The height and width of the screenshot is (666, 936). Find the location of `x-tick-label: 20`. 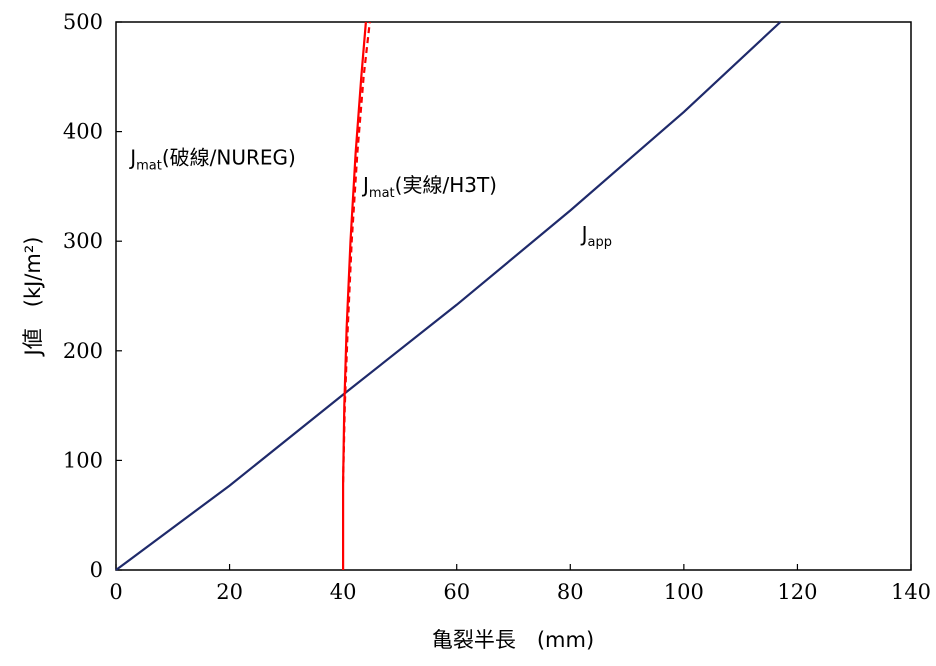

x-tick-label: 20 is located at coordinates (229, 592).